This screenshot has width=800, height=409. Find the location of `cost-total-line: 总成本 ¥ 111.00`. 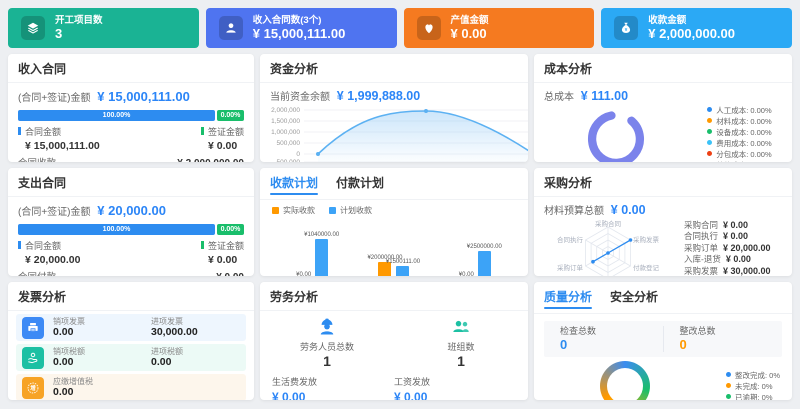

cost-total-line: 总成本 ¥ 111.00 is located at coordinates (663, 93).